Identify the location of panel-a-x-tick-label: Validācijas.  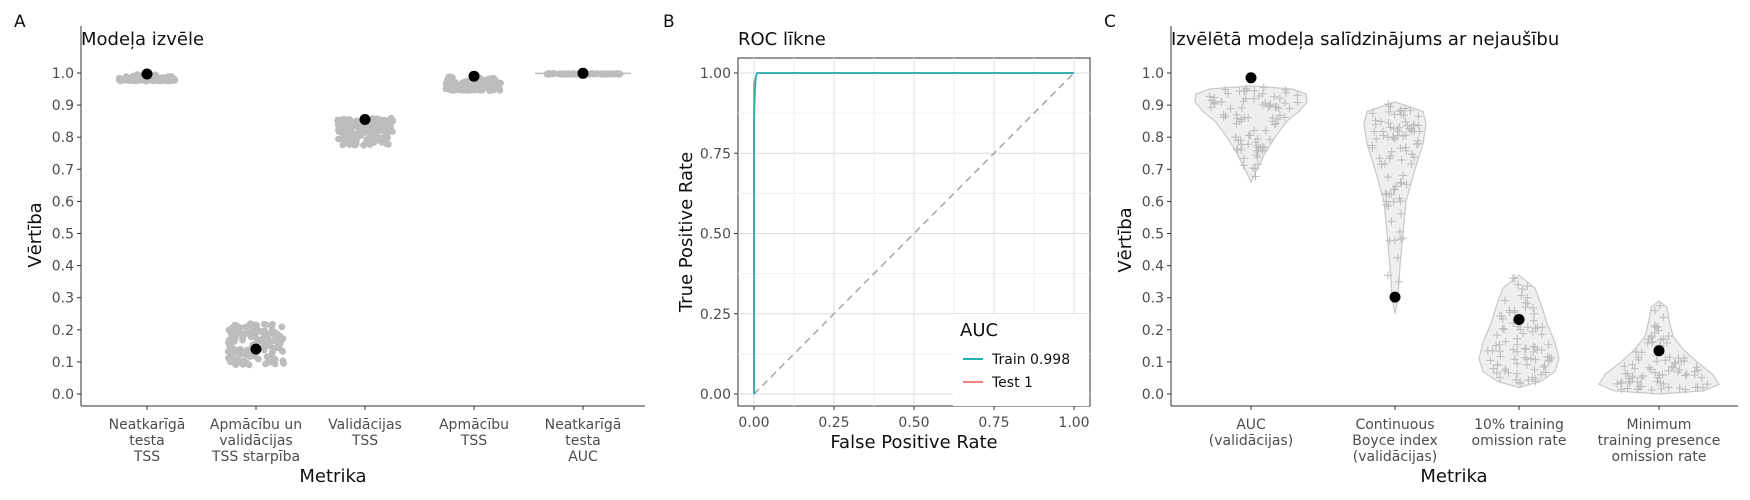
(365, 425).